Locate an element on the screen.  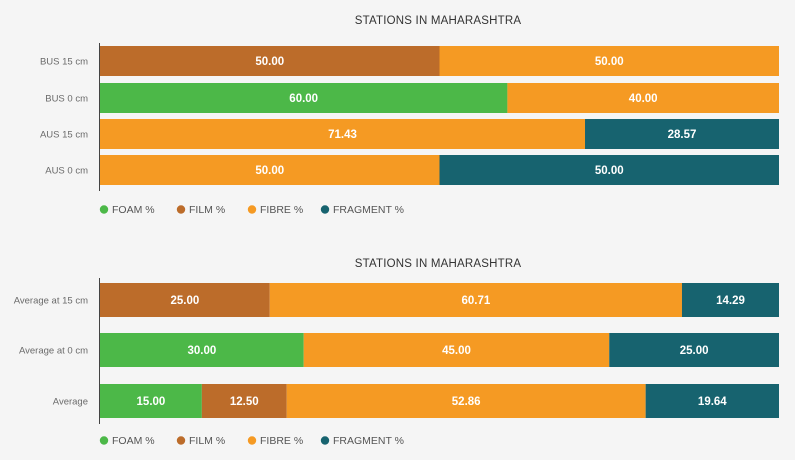
bar-fragment-average is located at coordinates (712, 401).